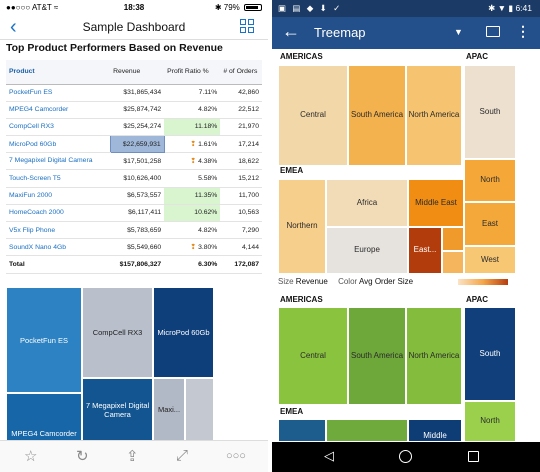 This screenshot has width=540, height=472. I want to click on orders-cell: 42,860, so click(241, 93).